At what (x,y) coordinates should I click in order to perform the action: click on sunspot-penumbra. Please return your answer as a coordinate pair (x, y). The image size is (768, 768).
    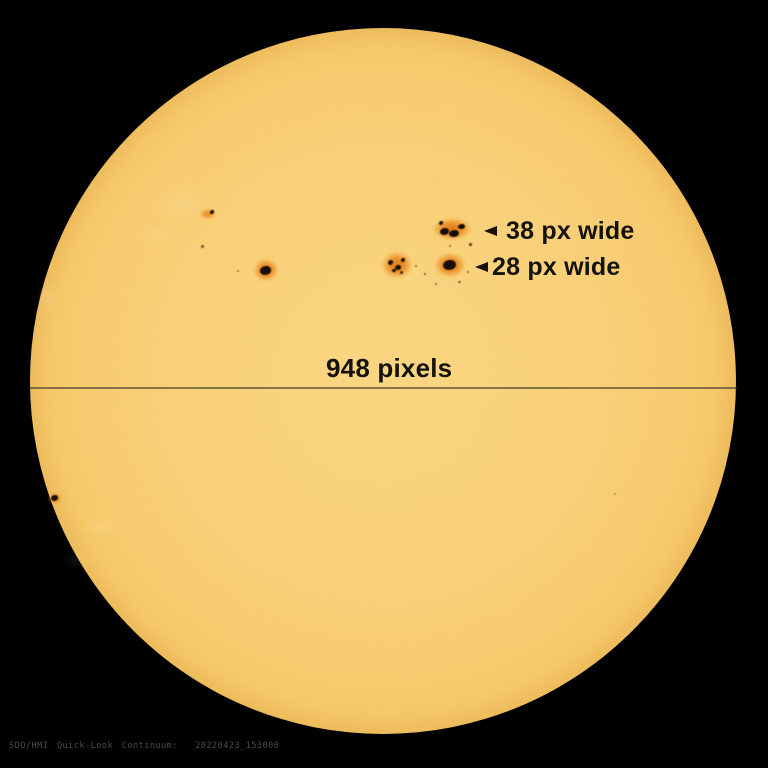
    Looking at the image, I should click on (208, 214).